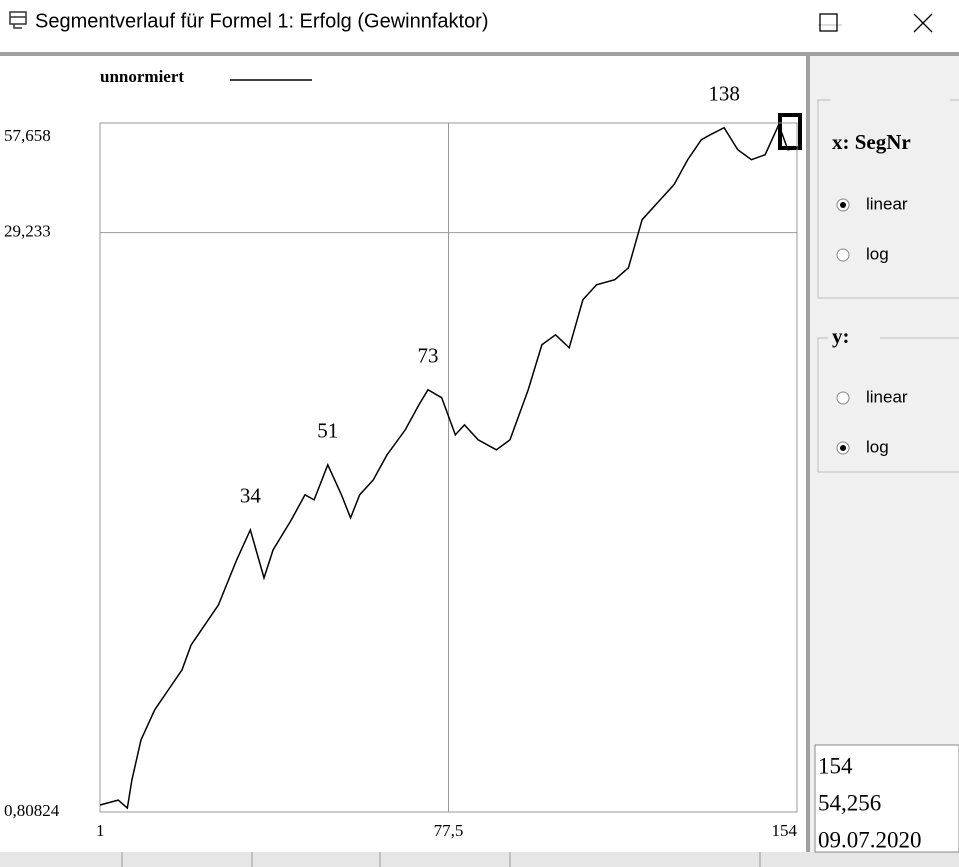  I want to click on x-tick-label: 154, so click(785, 830).